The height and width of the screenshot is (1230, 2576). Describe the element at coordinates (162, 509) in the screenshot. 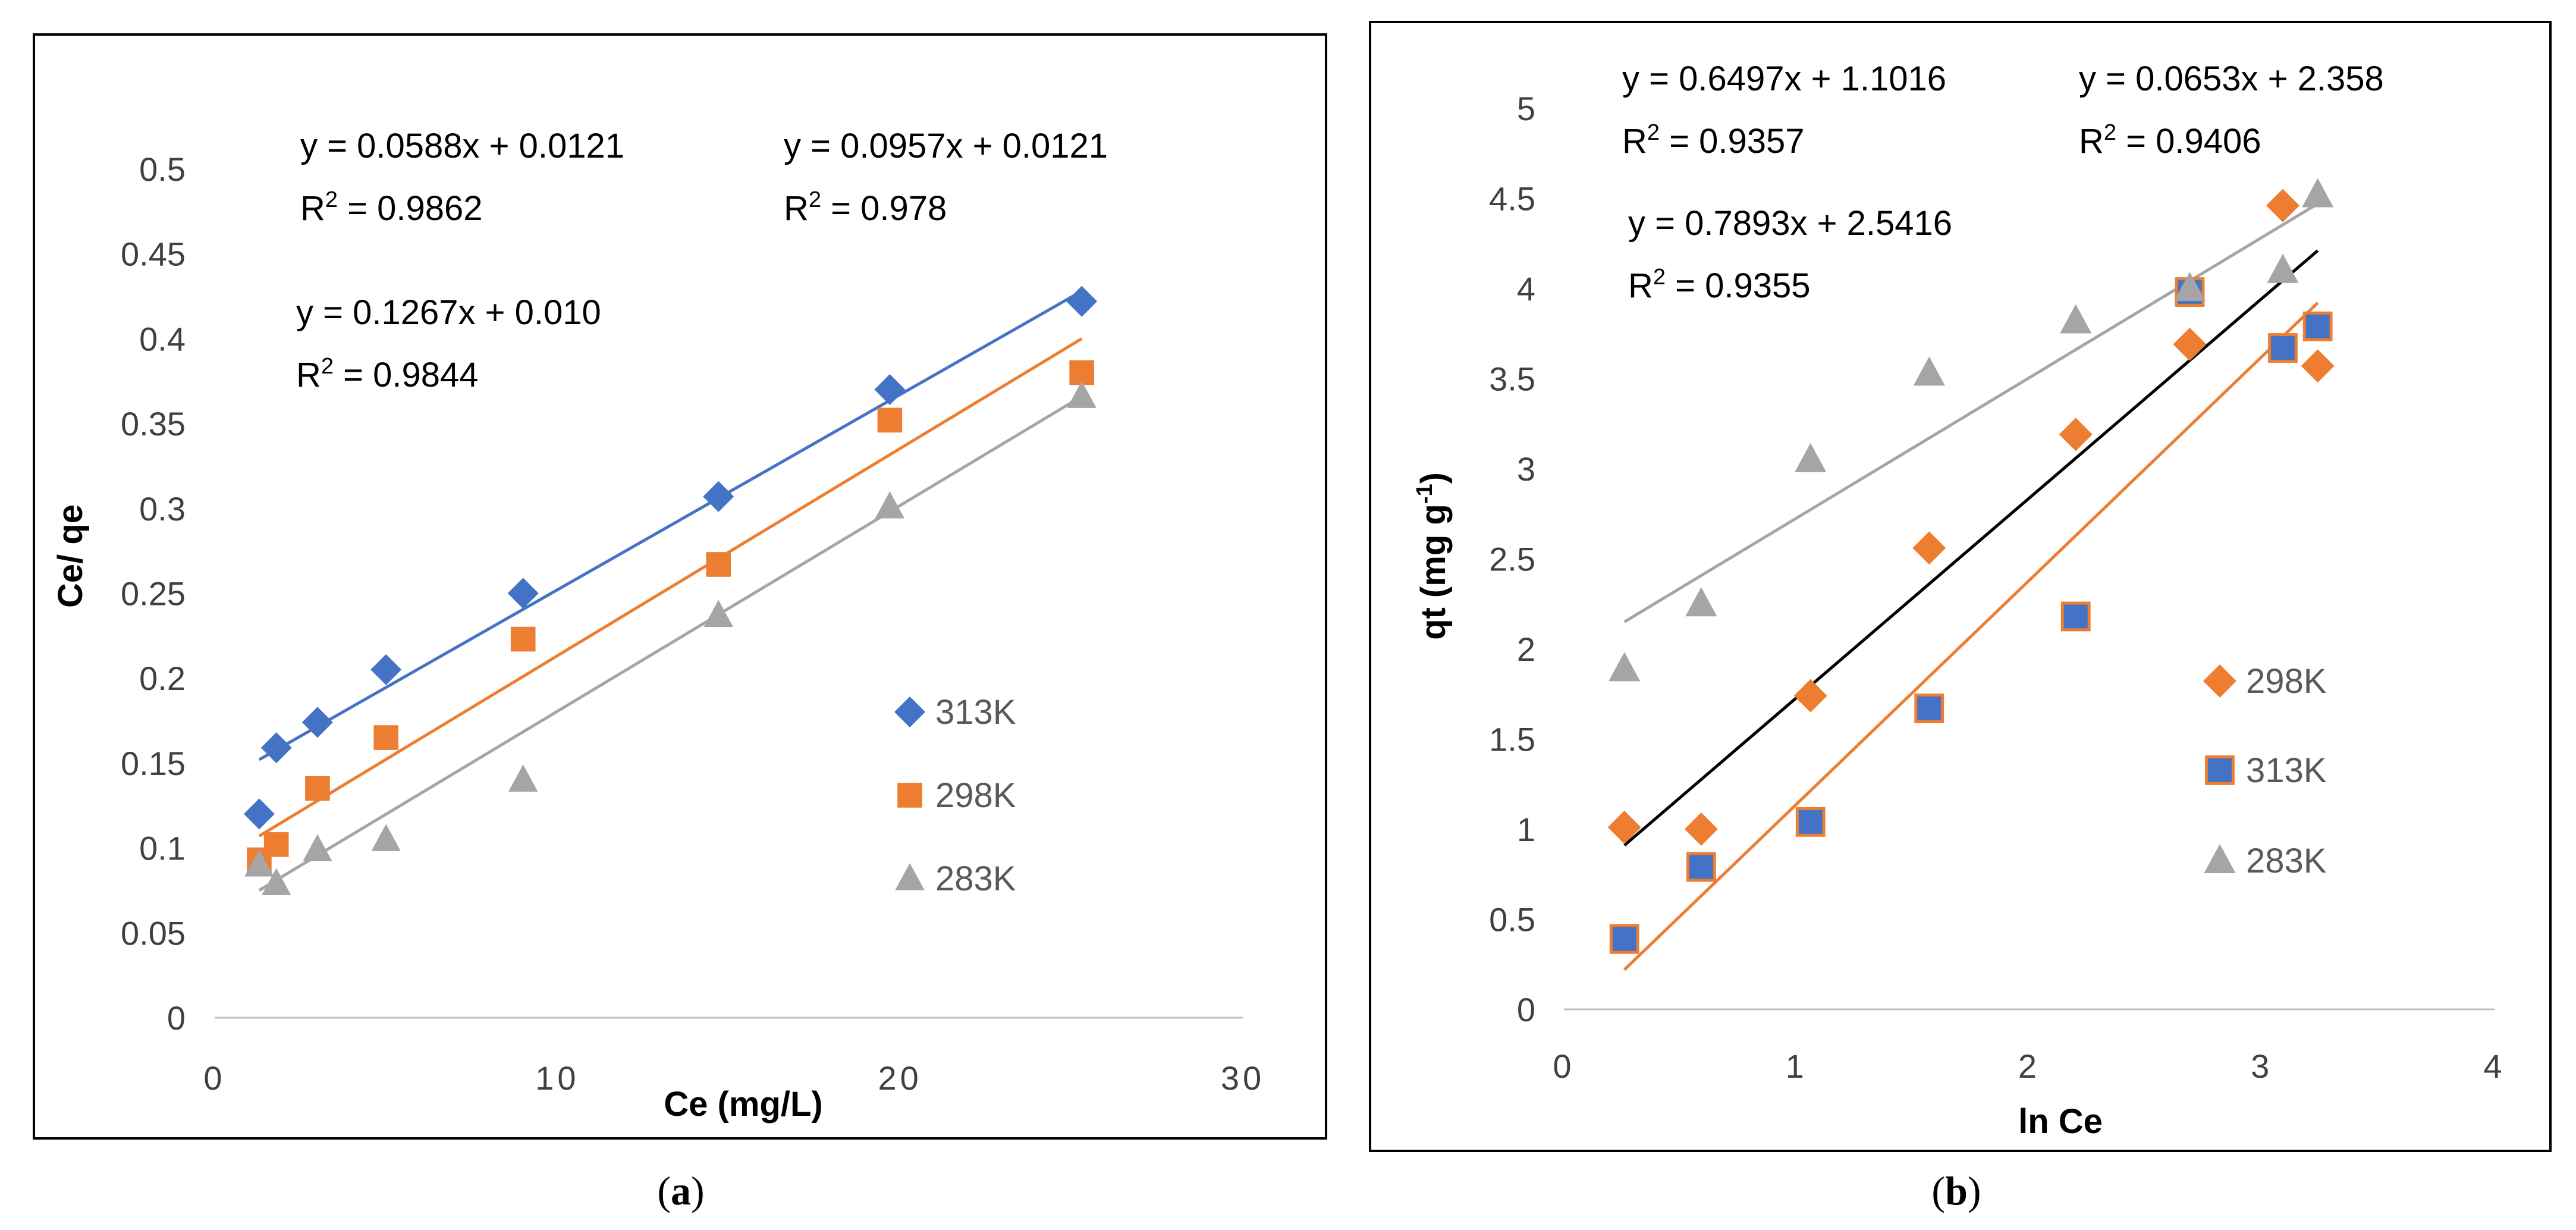

I see `y-tick-label: 0.3` at that location.